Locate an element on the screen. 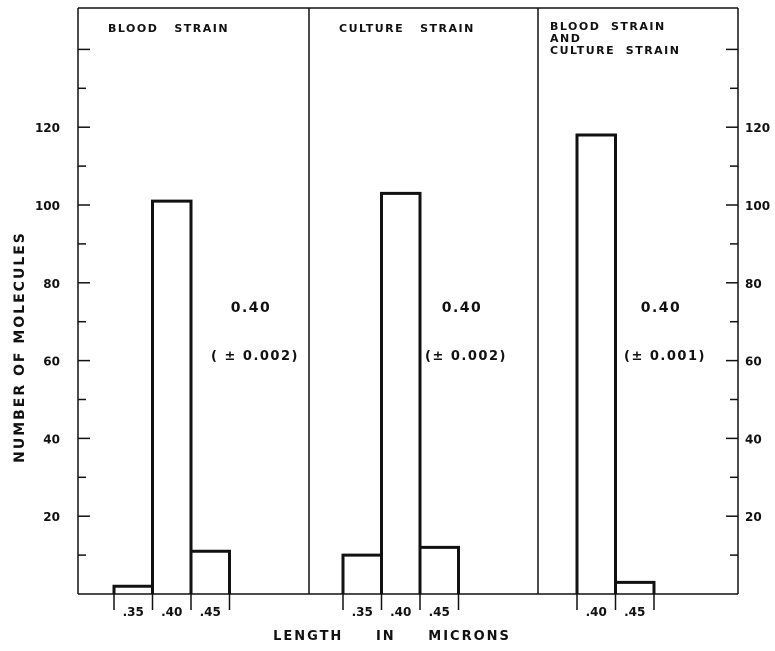 The height and width of the screenshot is (651, 775). y-tick-label-right: 20 is located at coordinates (753, 517).